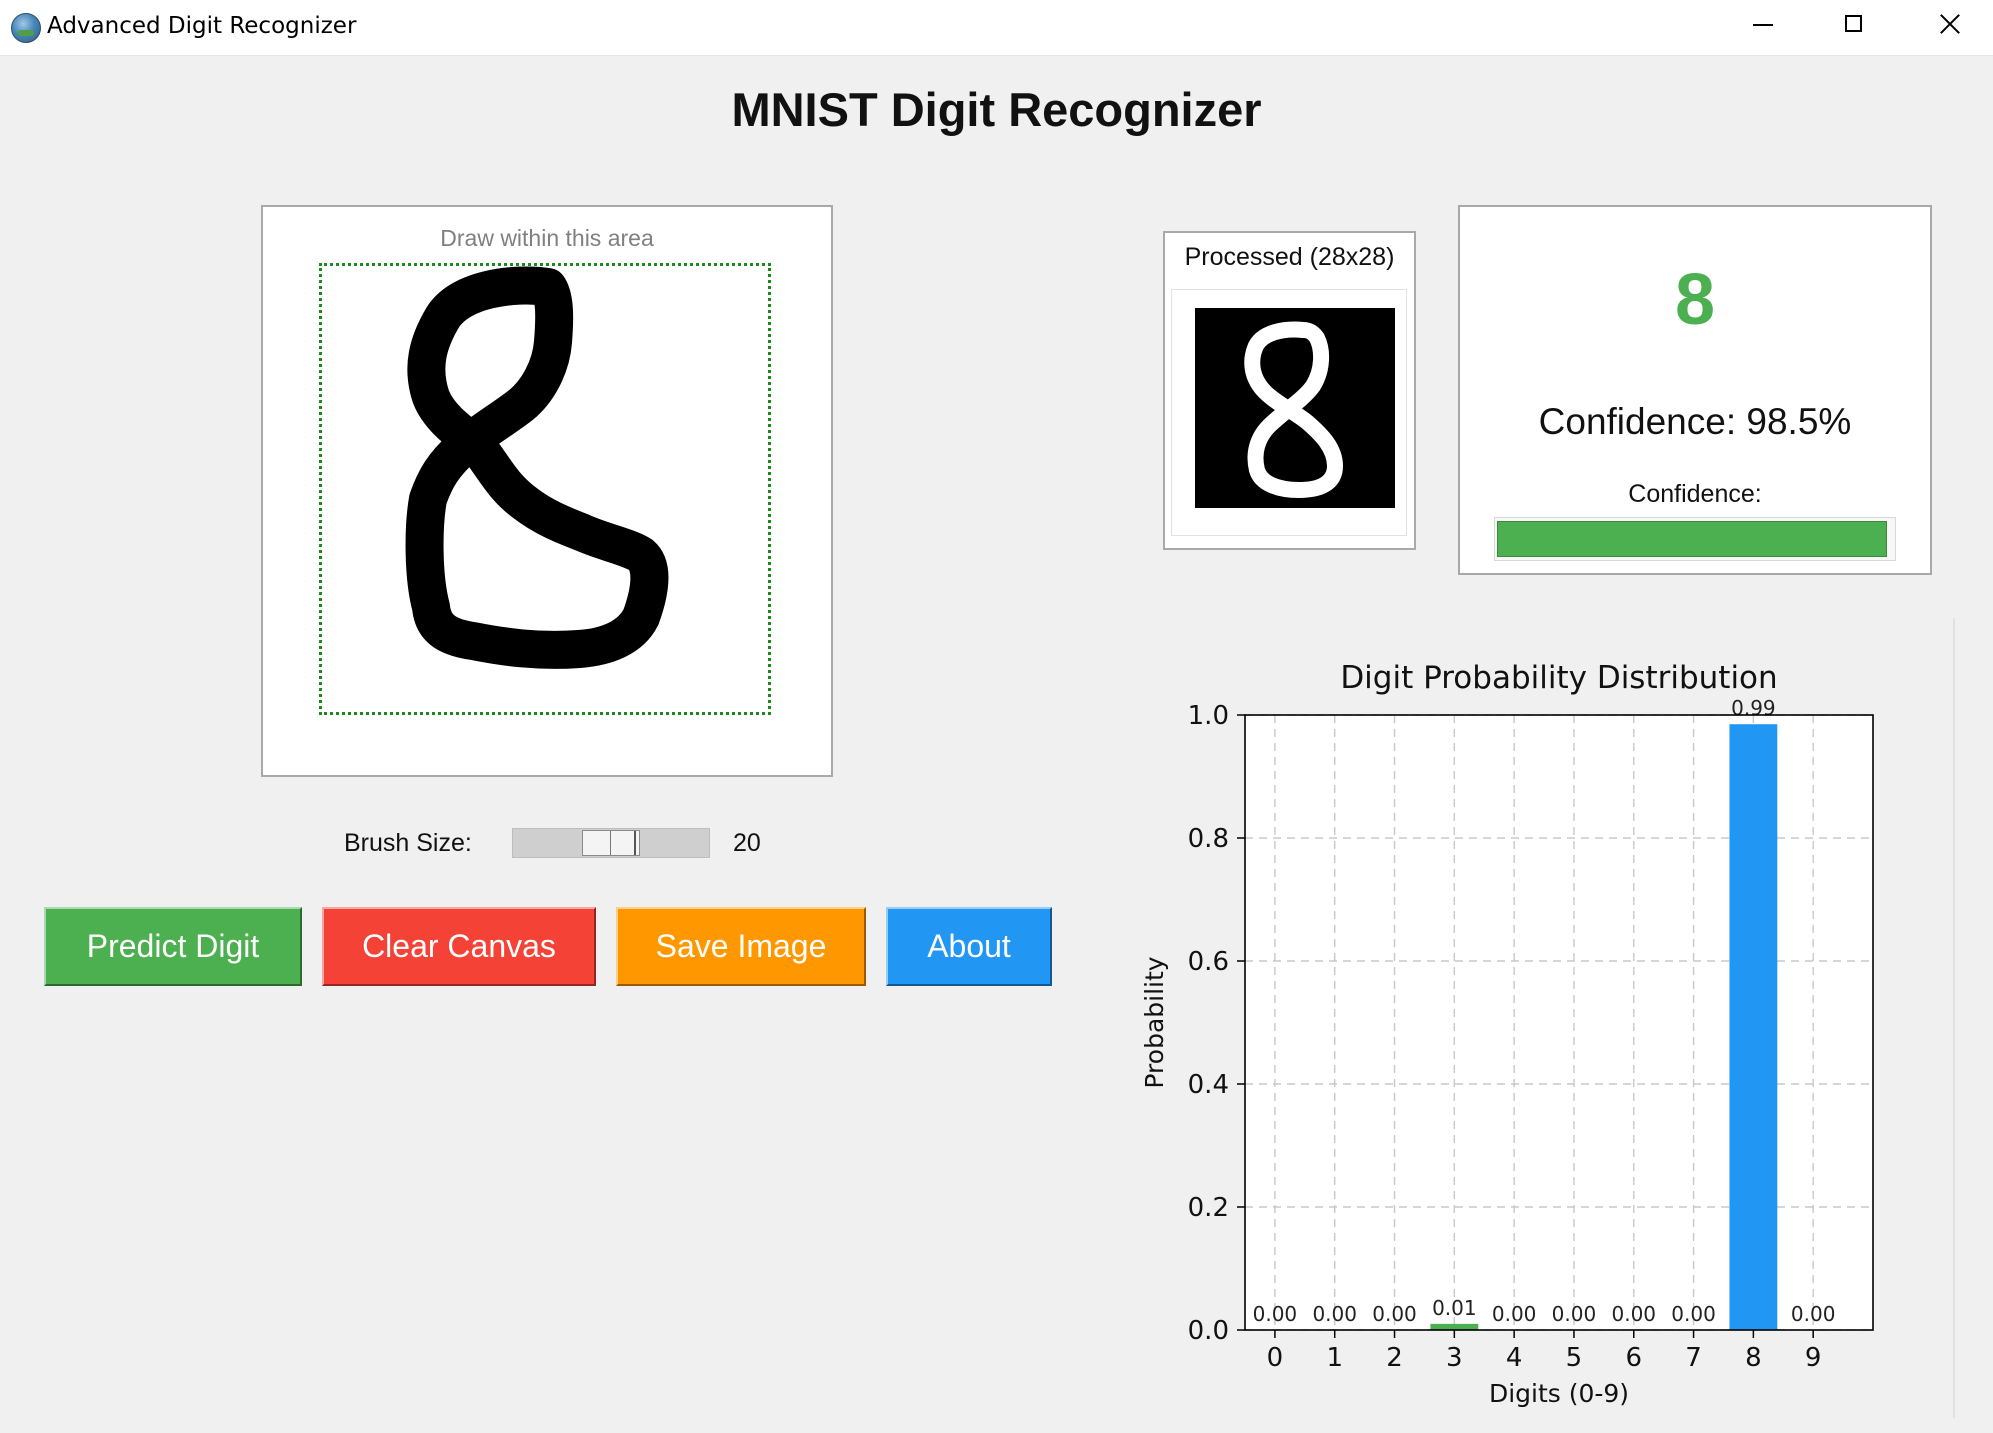 This screenshot has width=1993, height=1433. I want to click on confidence-bar-label: Confidence:, so click(1695, 494).